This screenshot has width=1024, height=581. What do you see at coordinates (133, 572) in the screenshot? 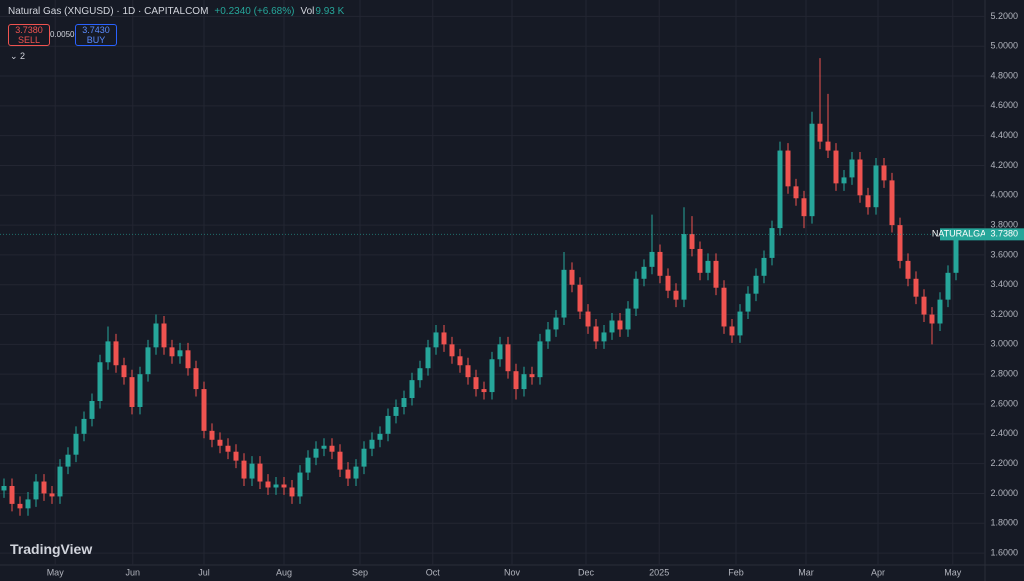
I see `x-tick-label: Jun` at bounding box center [133, 572].